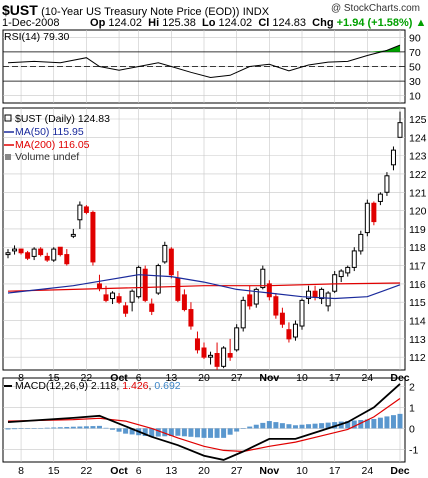 This screenshot has width=428, height=478. Describe the element at coordinates (269, 471) in the screenshot. I see `x-tick-label: Nov` at that location.